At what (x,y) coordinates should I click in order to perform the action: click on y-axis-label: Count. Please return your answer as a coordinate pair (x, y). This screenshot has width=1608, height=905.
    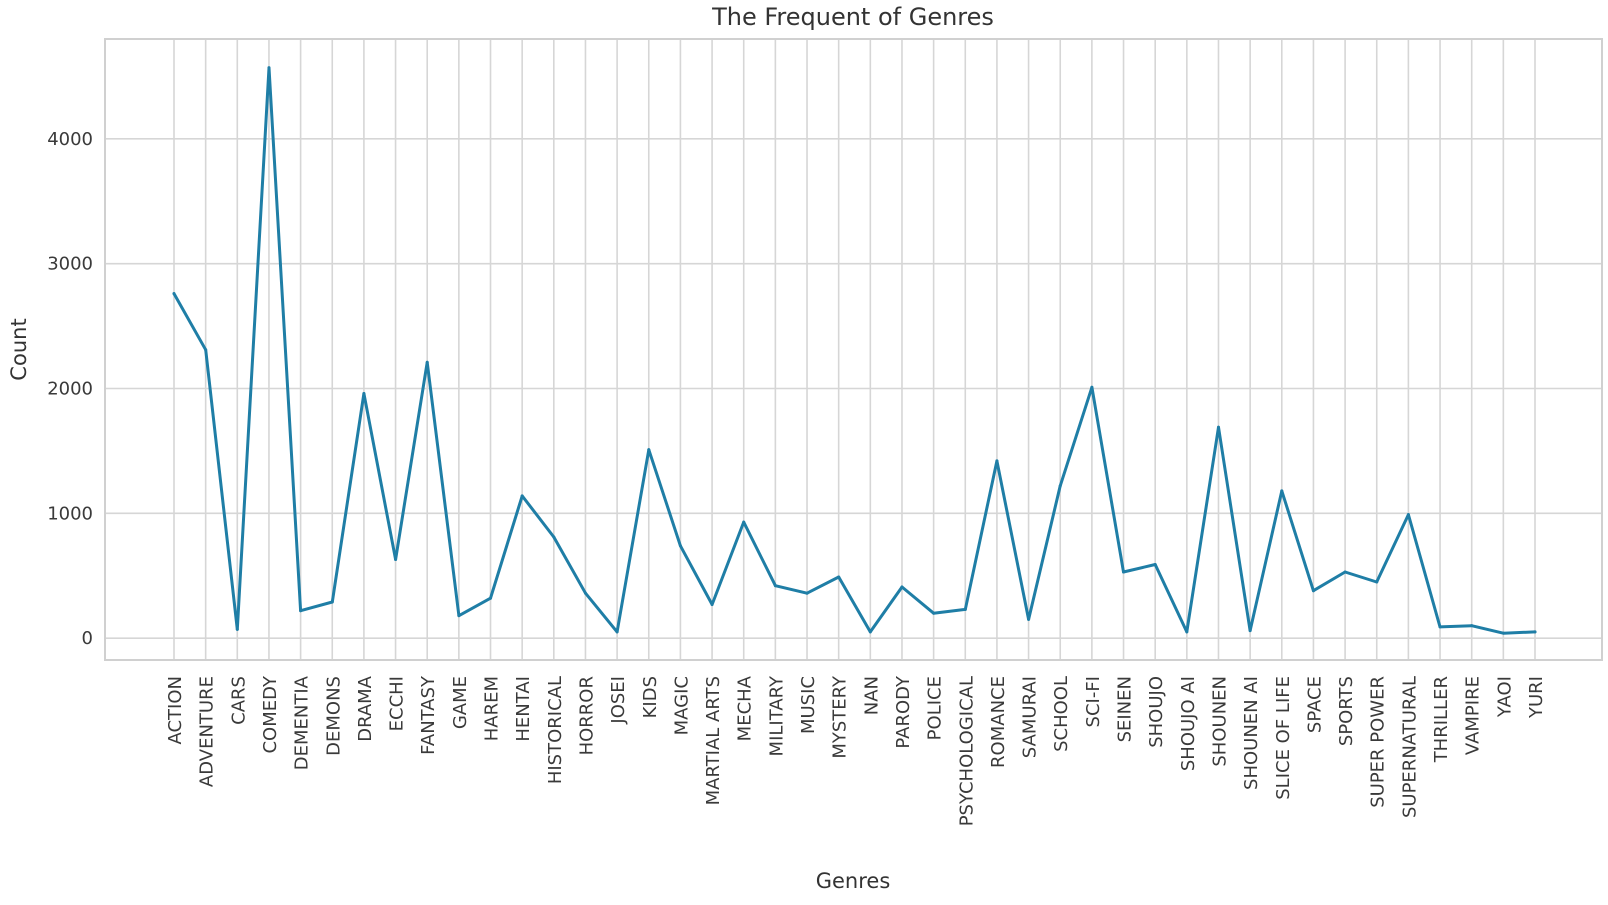
    Looking at the image, I should click on (19, 349).